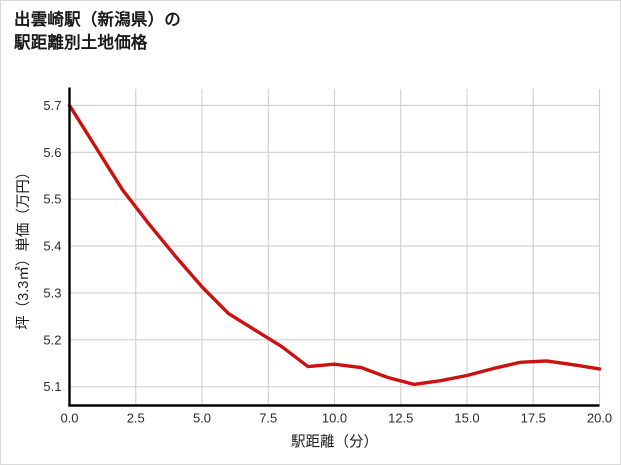 The width and height of the screenshot is (621, 465). Describe the element at coordinates (533, 418) in the screenshot. I see `x-tick-label: 17.5` at that location.